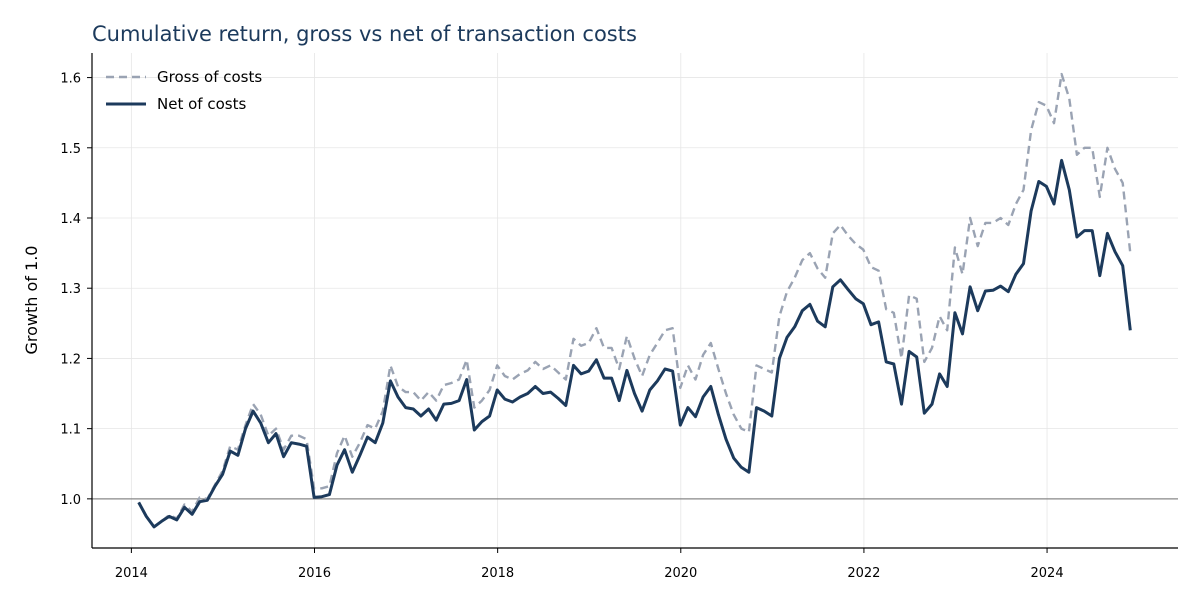 Image resolution: width=1200 pixels, height=600 pixels. I want to click on legend: Gross of costs Net of costs, so click(184, 90).